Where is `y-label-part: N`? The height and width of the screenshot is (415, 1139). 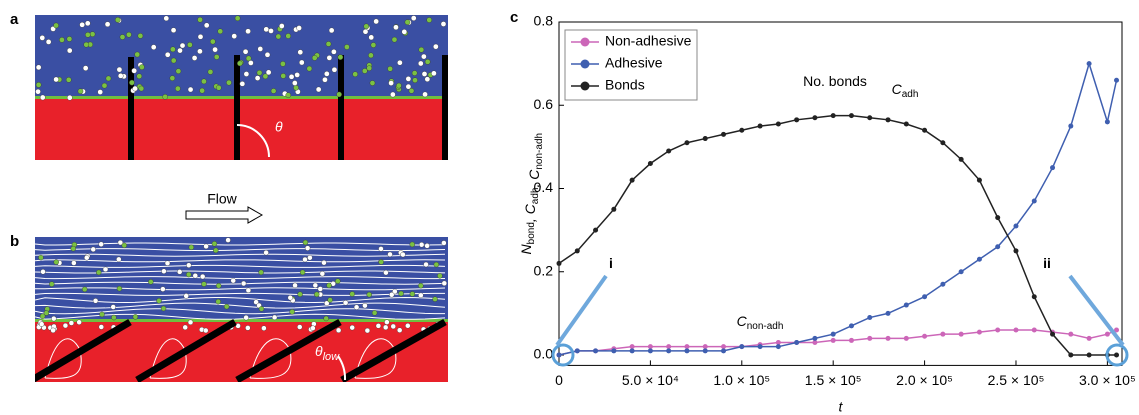
y-label-part: N is located at coordinates (526, 248).